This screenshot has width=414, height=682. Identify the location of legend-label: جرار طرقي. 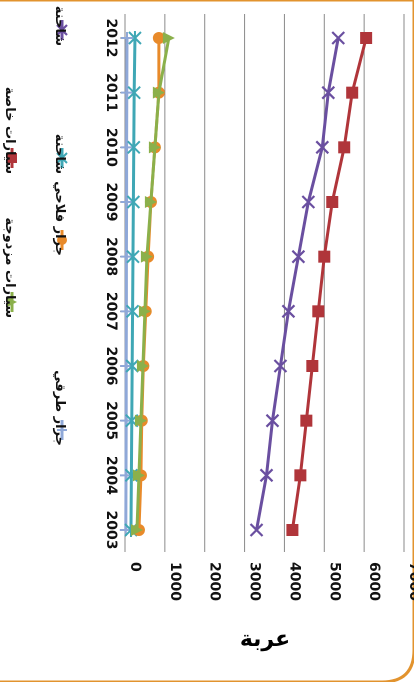
(59, 408).